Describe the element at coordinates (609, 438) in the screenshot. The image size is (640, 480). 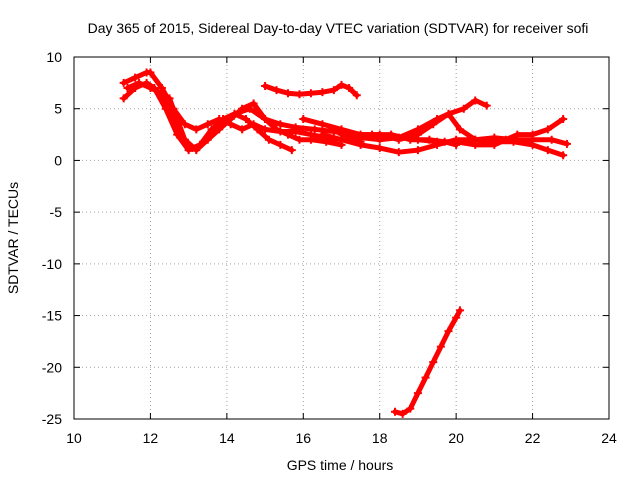
I see `x-tick-label: 24` at that location.